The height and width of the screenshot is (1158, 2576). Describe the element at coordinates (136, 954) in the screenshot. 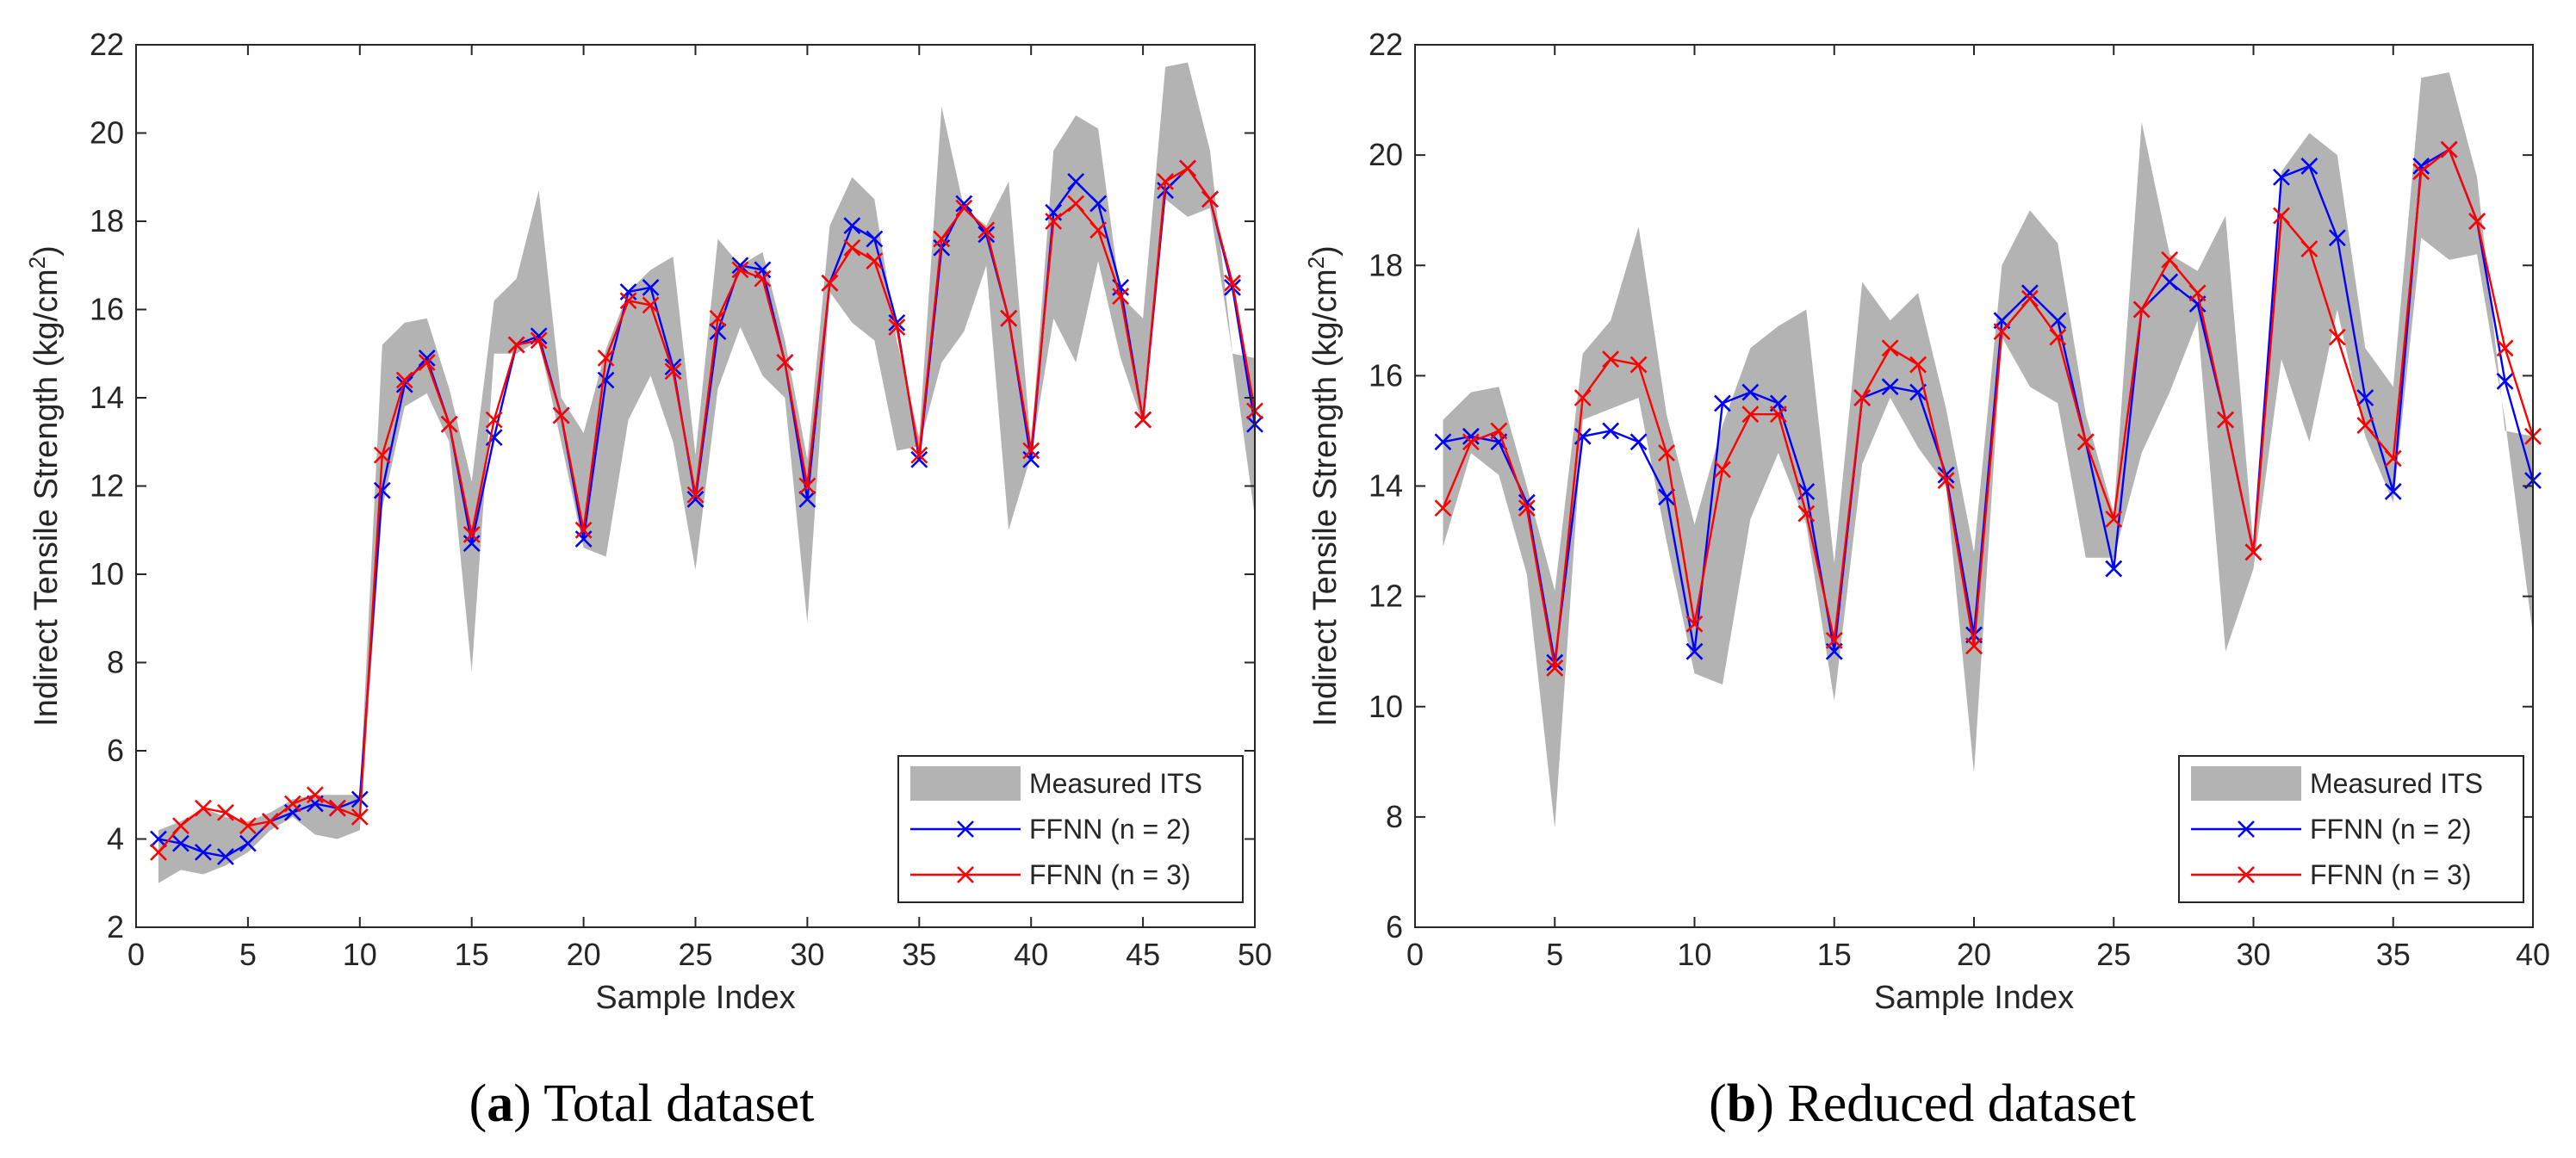

I see `panel-a-x-tick-label: 0` at that location.